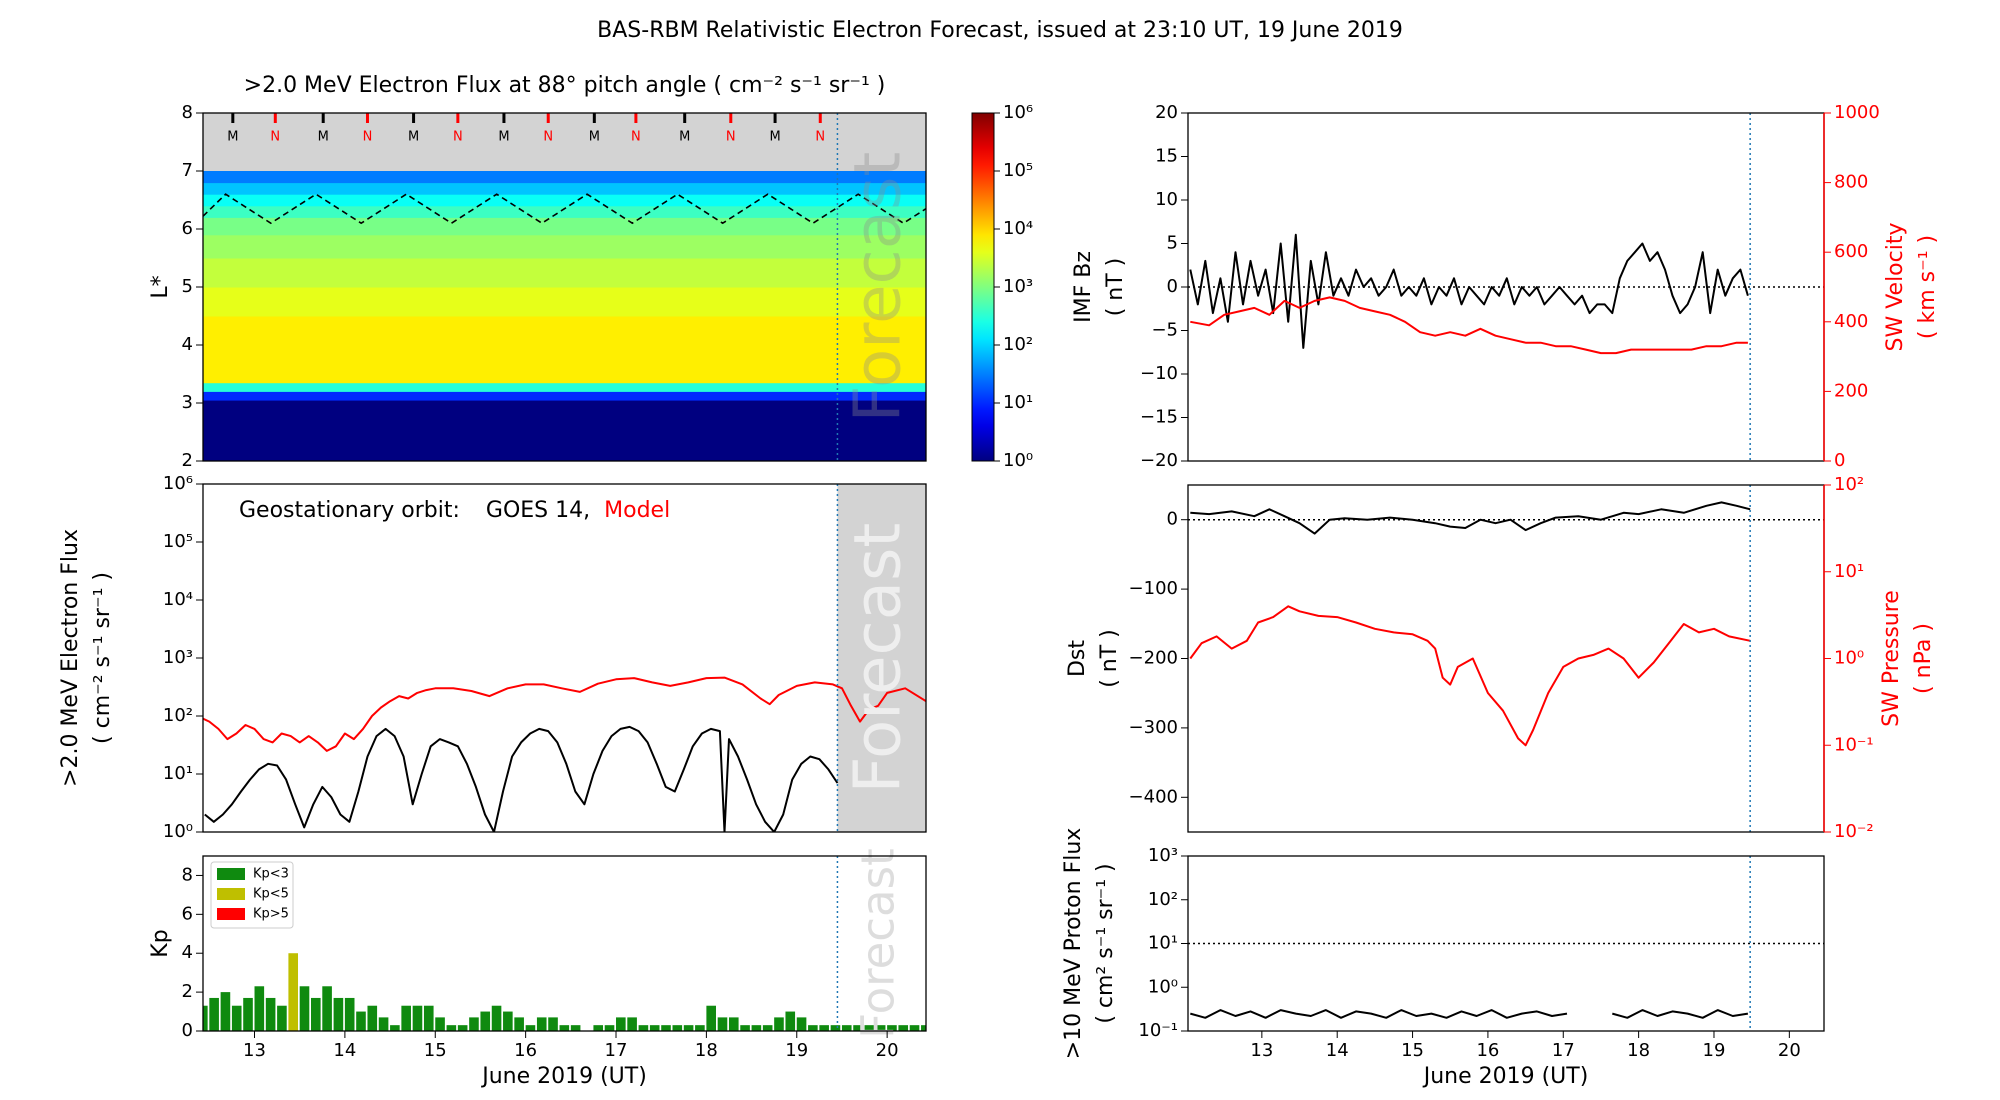  What do you see at coordinates (1891, 658) in the screenshot?
I see `y2-axis-label: SW Pressure` at bounding box center [1891, 658].